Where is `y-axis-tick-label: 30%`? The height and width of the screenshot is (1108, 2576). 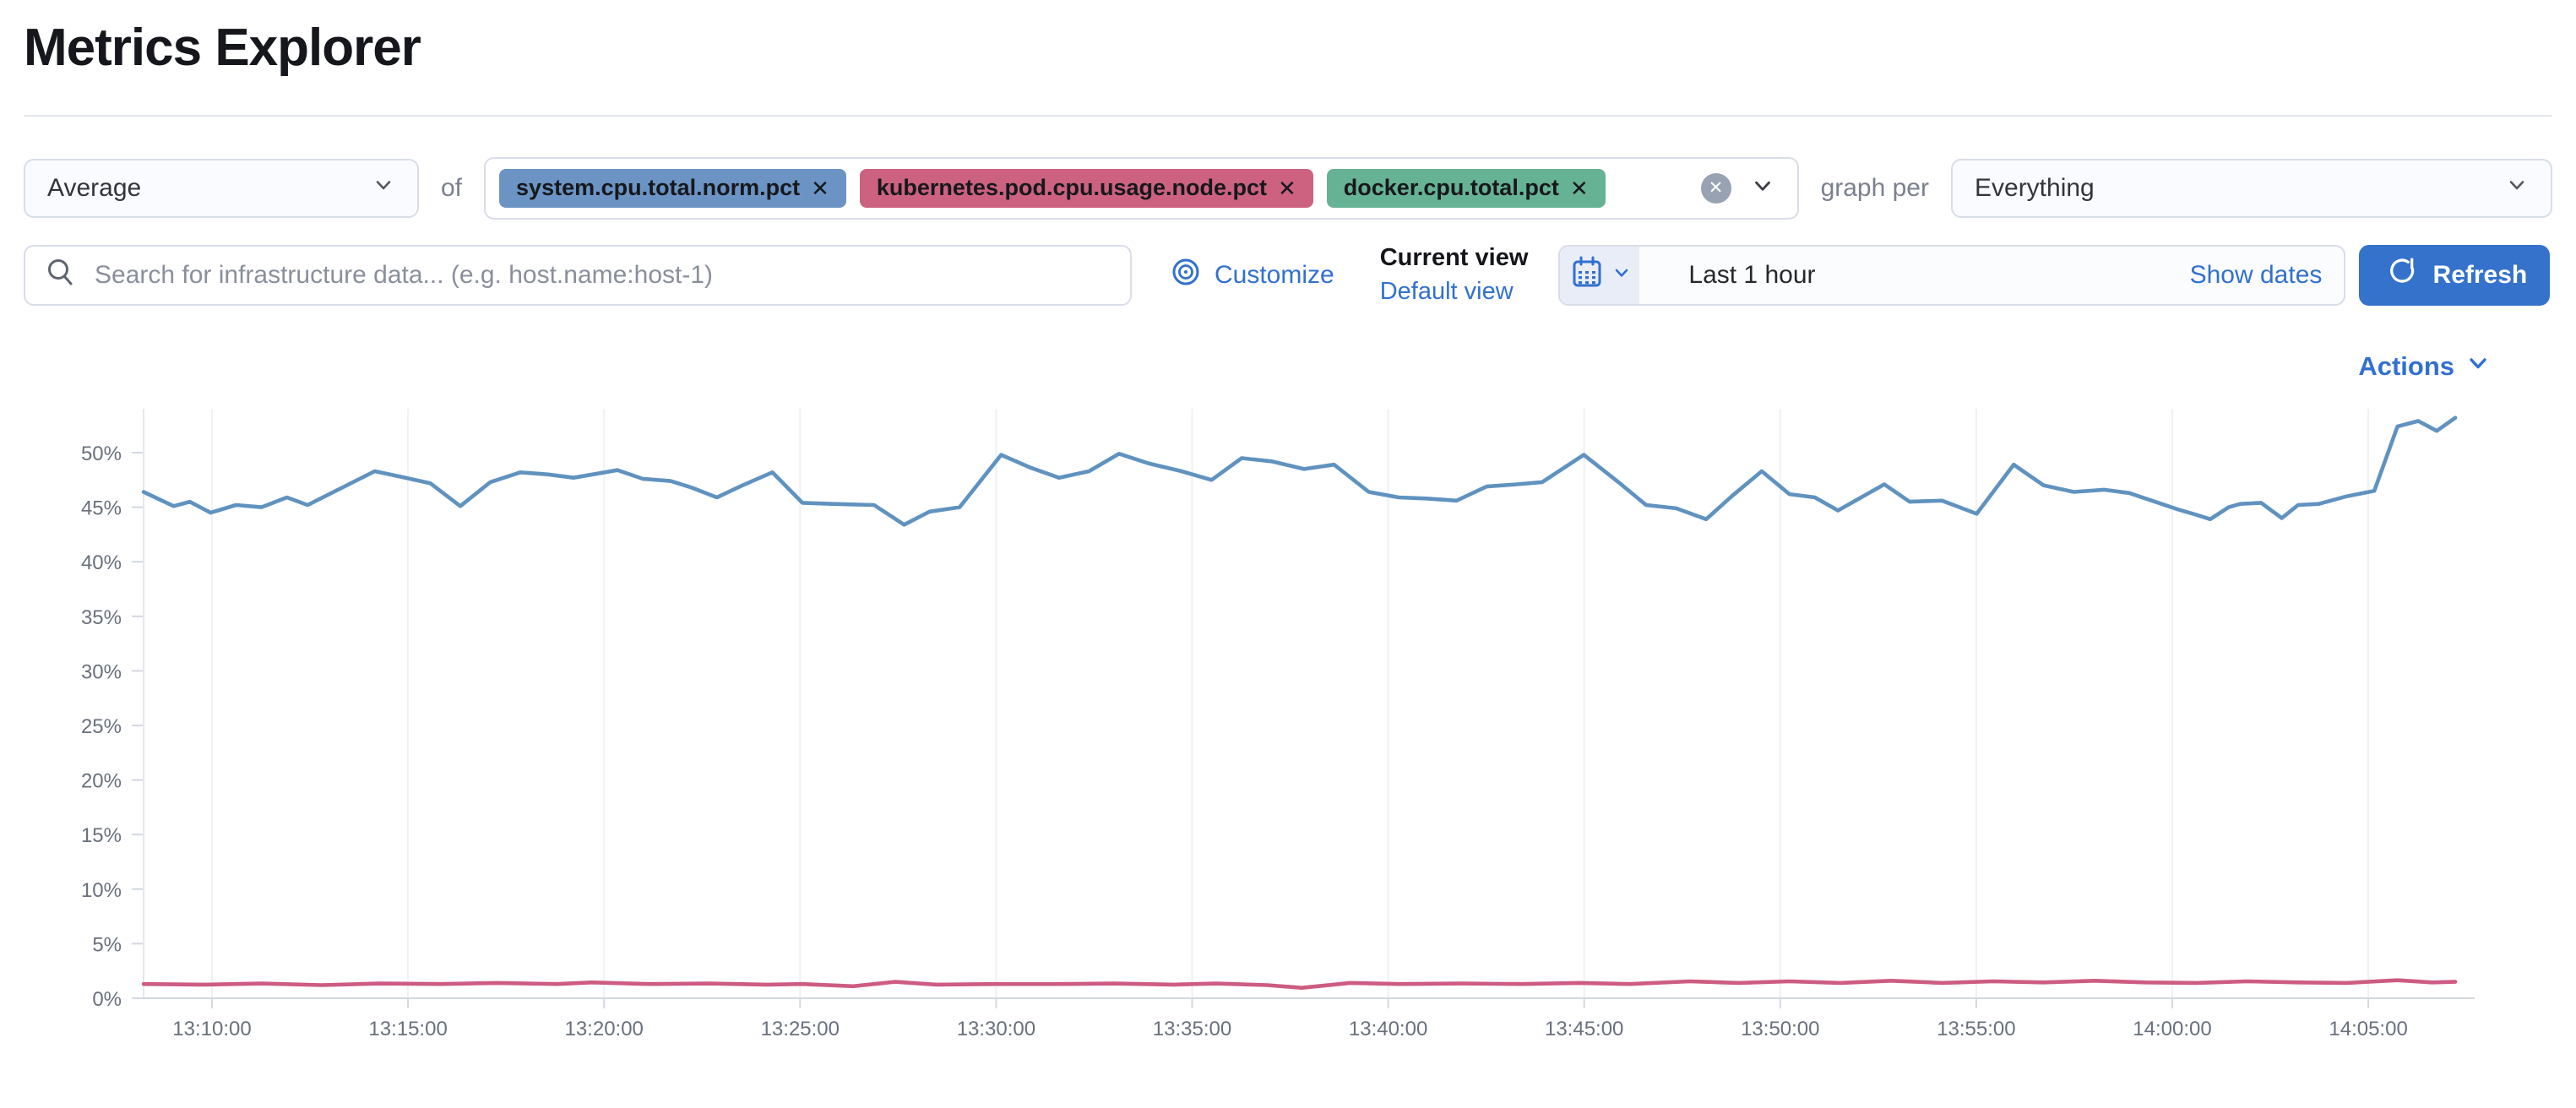
y-axis-tick-label: 30% is located at coordinates (101, 671).